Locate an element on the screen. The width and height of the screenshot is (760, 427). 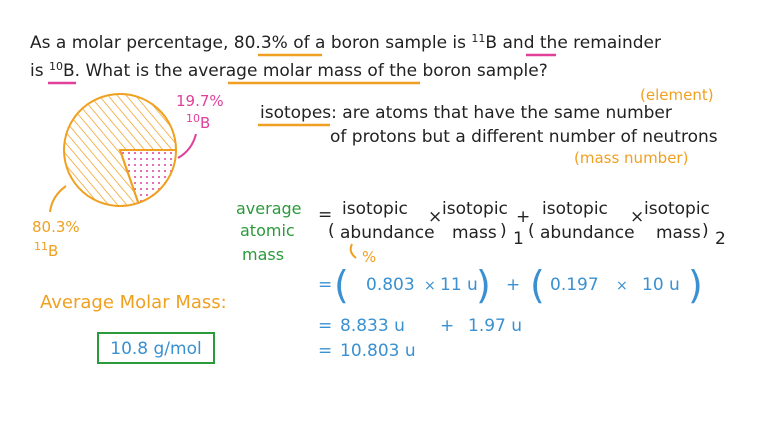
number: 10 u is located at coordinates (661, 285).